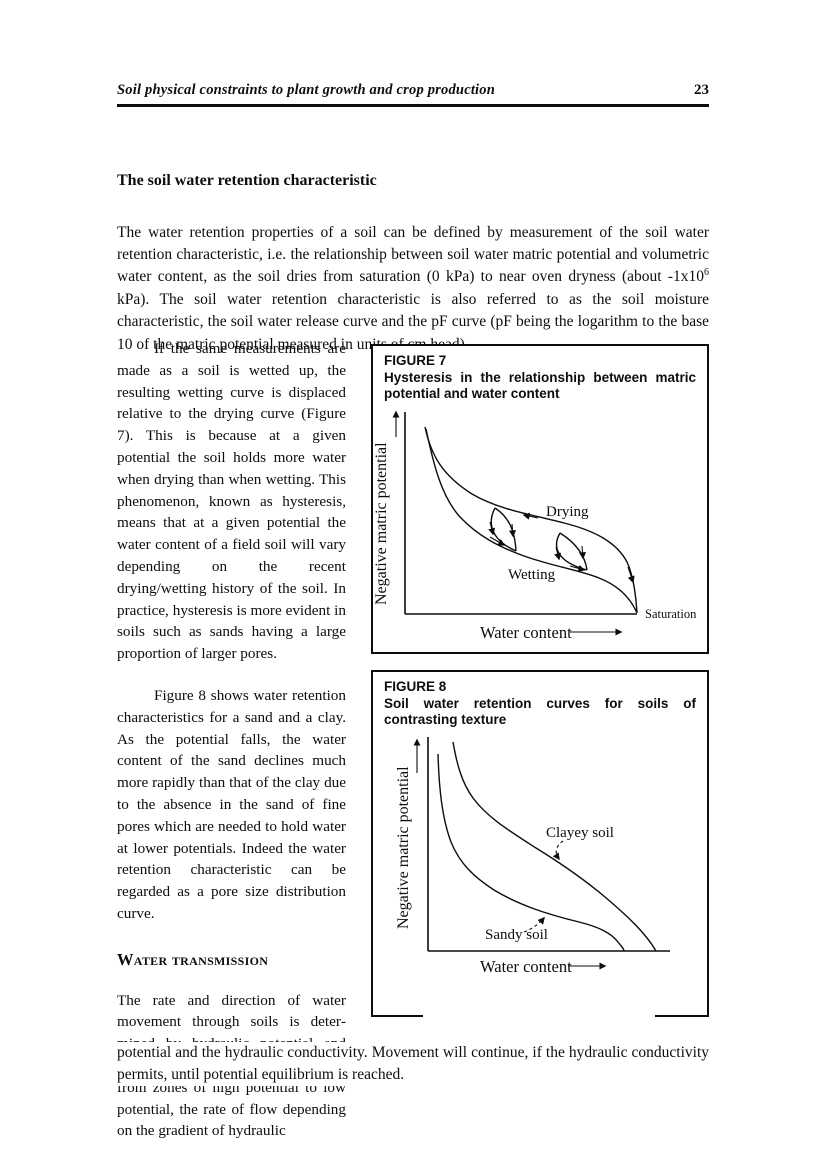 This screenshot has width=826, height=1169. What do you see at coordinates (497, 541) in the screenshot?
I see `figure7-wetting-direction-arrow-icon` at bounding box center [497, 541].